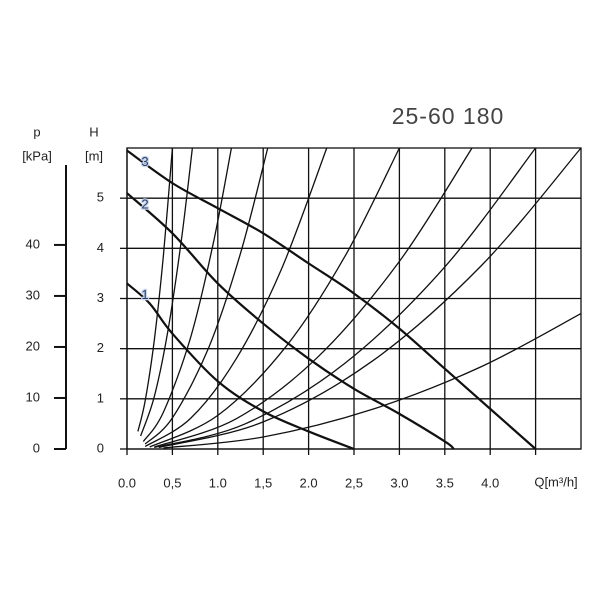 The image size is (600, 600). I want to click on y2-tick-label: 10, so click(33, 396).